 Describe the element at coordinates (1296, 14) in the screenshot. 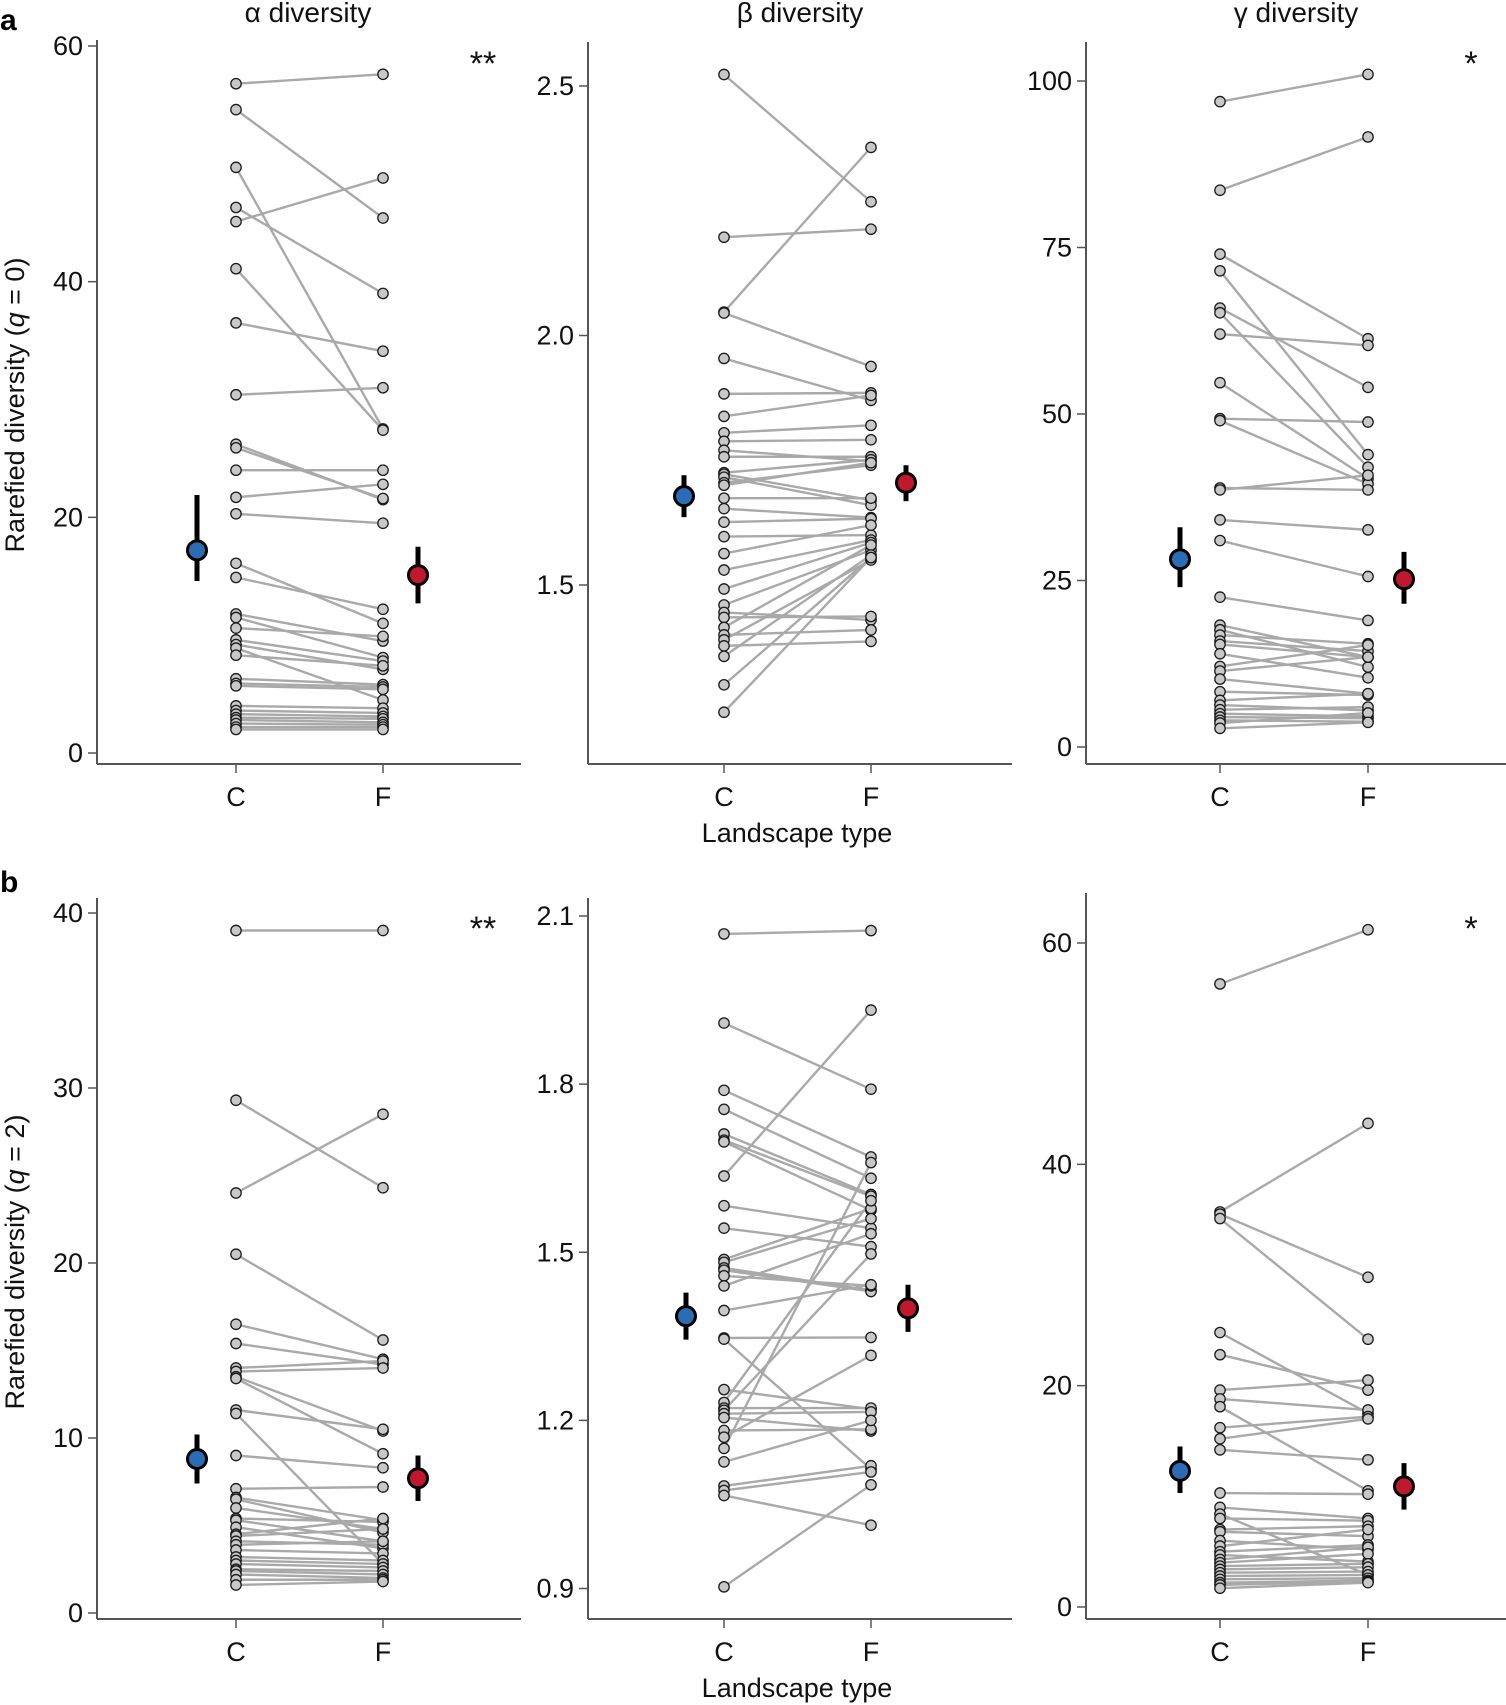

I see `title-gamma-diversity: γ diversity` at that location.